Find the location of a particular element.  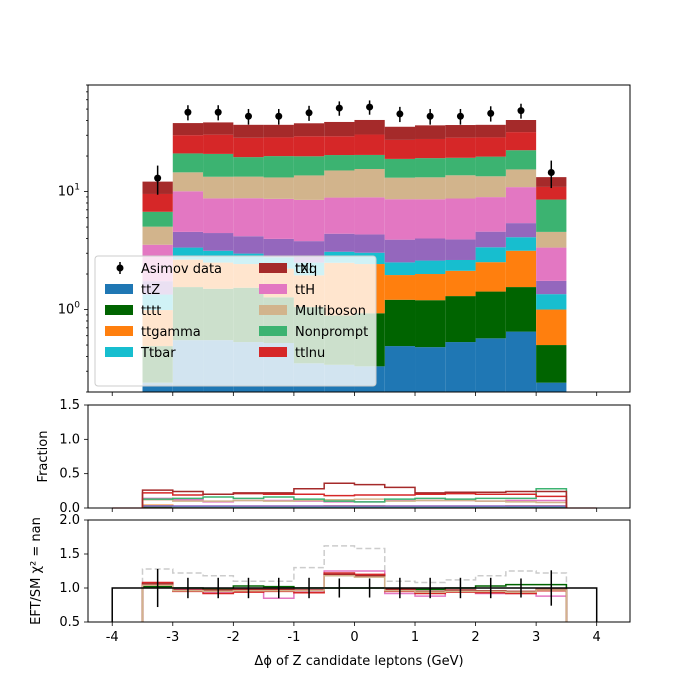

fraction-y-tick-label: 0.0 is located at coordinates (69, 508).